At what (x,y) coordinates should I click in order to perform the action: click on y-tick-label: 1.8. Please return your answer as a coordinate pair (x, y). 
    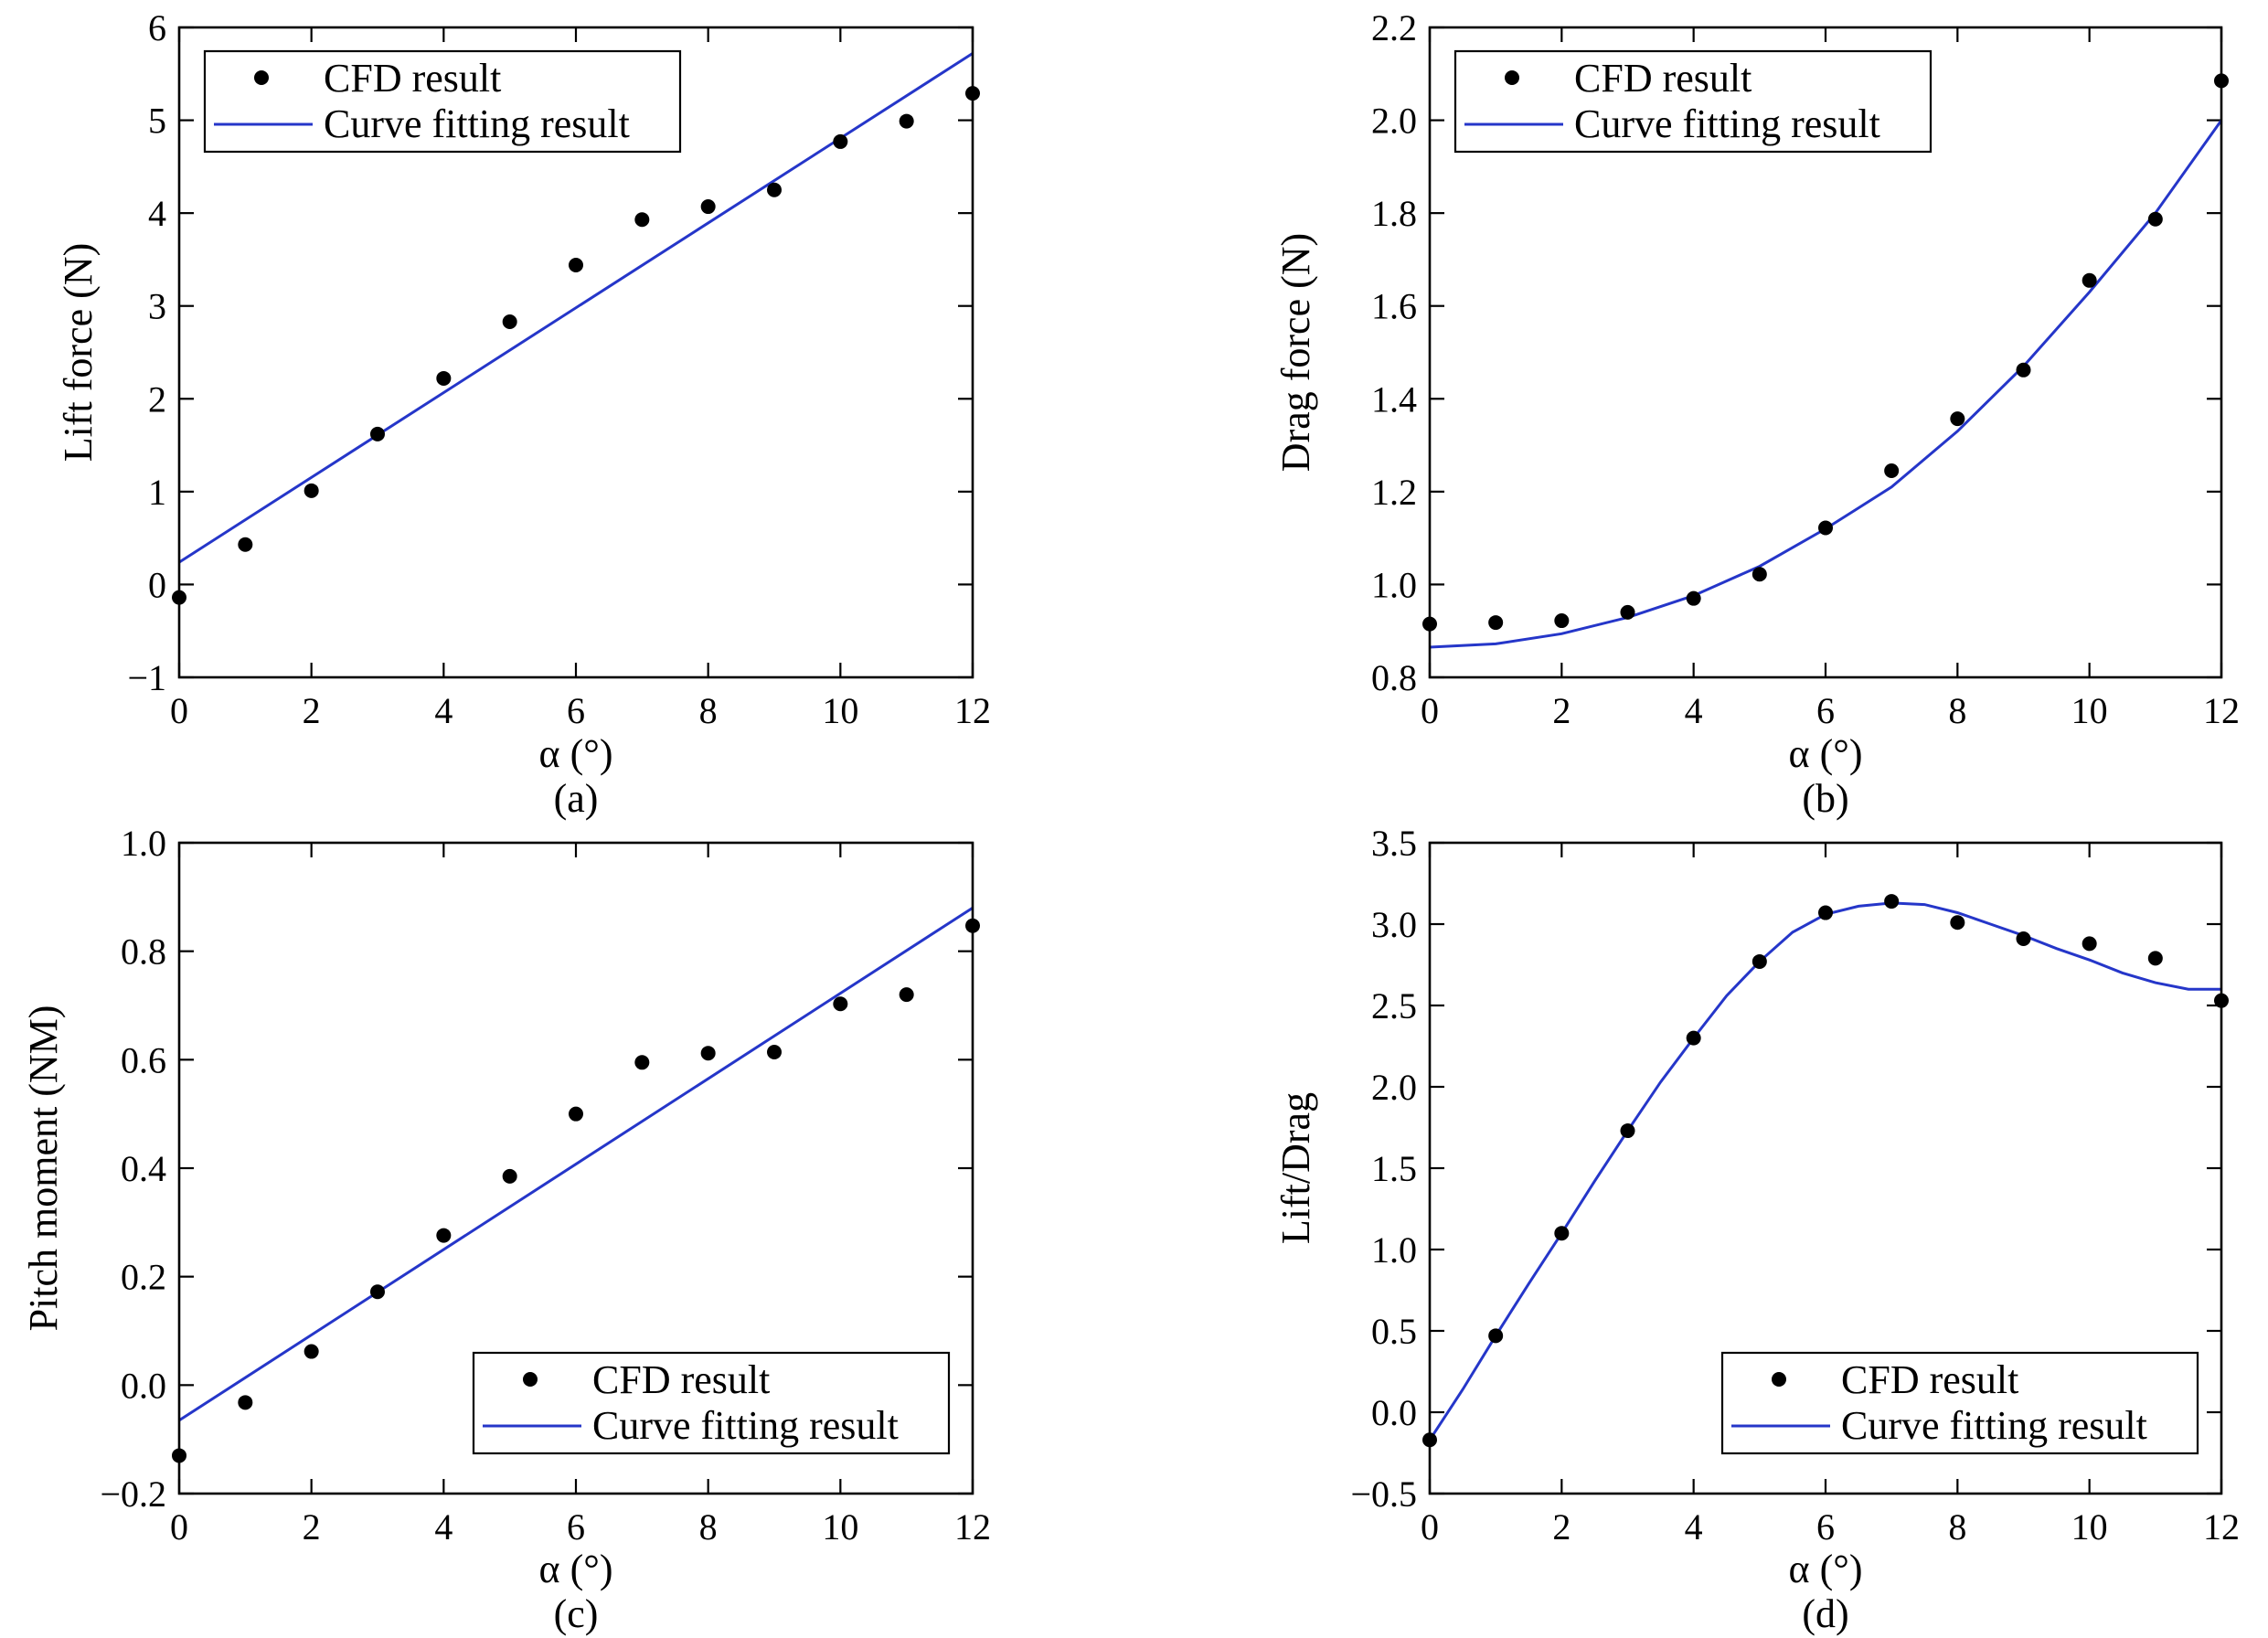
    Looking at the image, I should click on (1394, 214).